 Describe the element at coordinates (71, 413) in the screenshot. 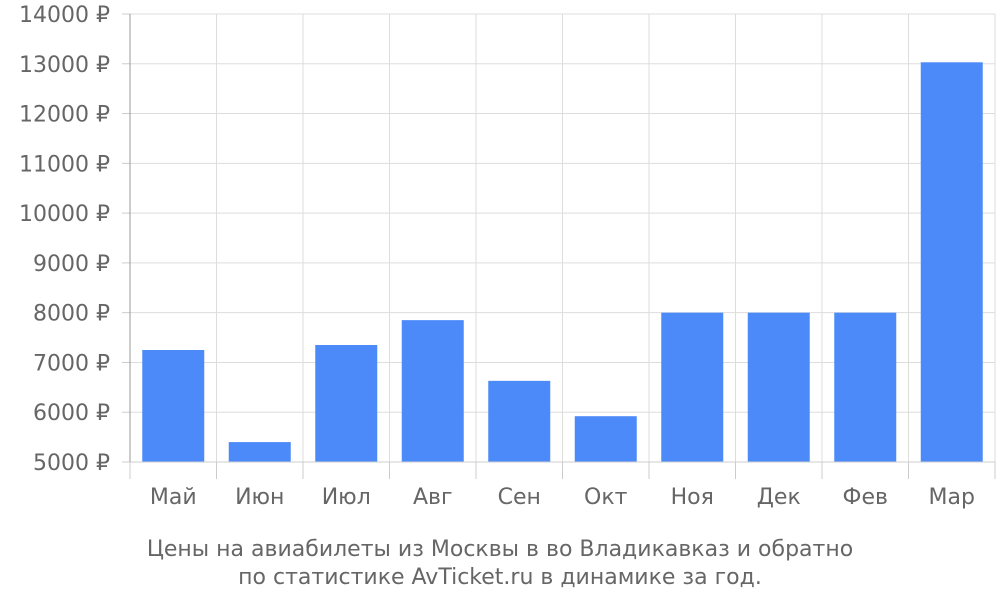

I see `y-tick-label: 6000 ₽` at that location.